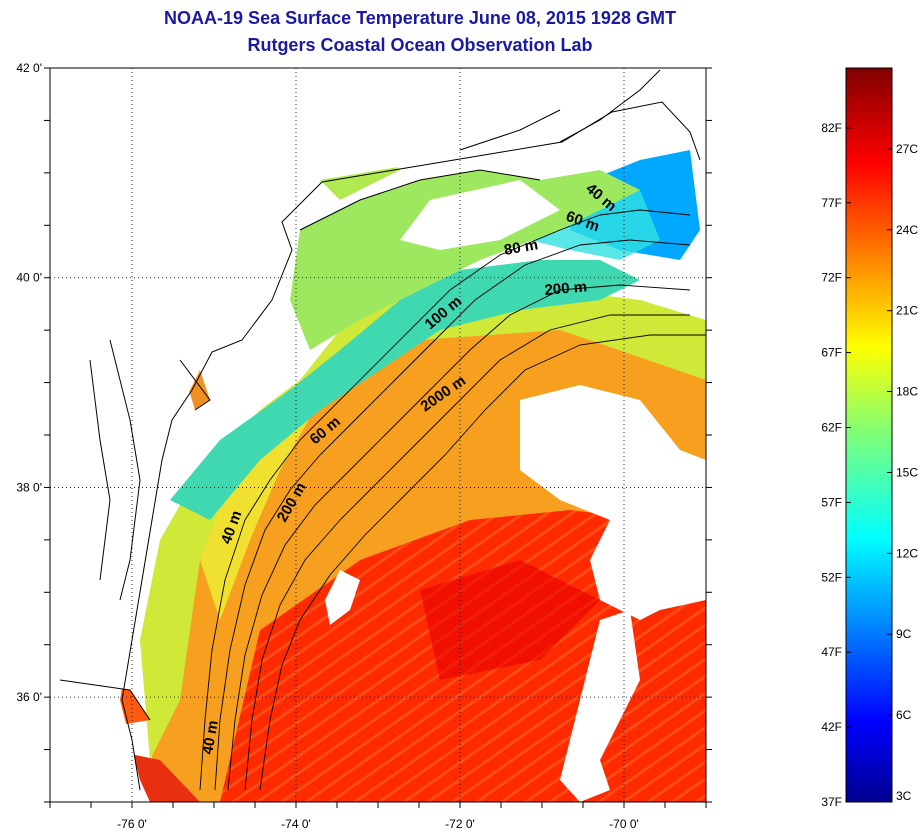 The height and width of the screenshot is (832, 920). Describe the element at coordinates (132, 824) in the screenshot. I see `lon-tick-label: -76 0'` at that location.